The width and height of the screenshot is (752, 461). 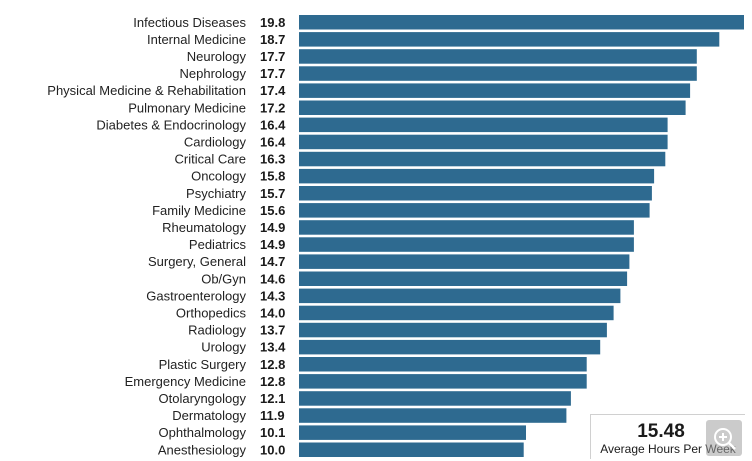 I want to click on category-label: Emergency Medicine, so click(x=185, y=381).